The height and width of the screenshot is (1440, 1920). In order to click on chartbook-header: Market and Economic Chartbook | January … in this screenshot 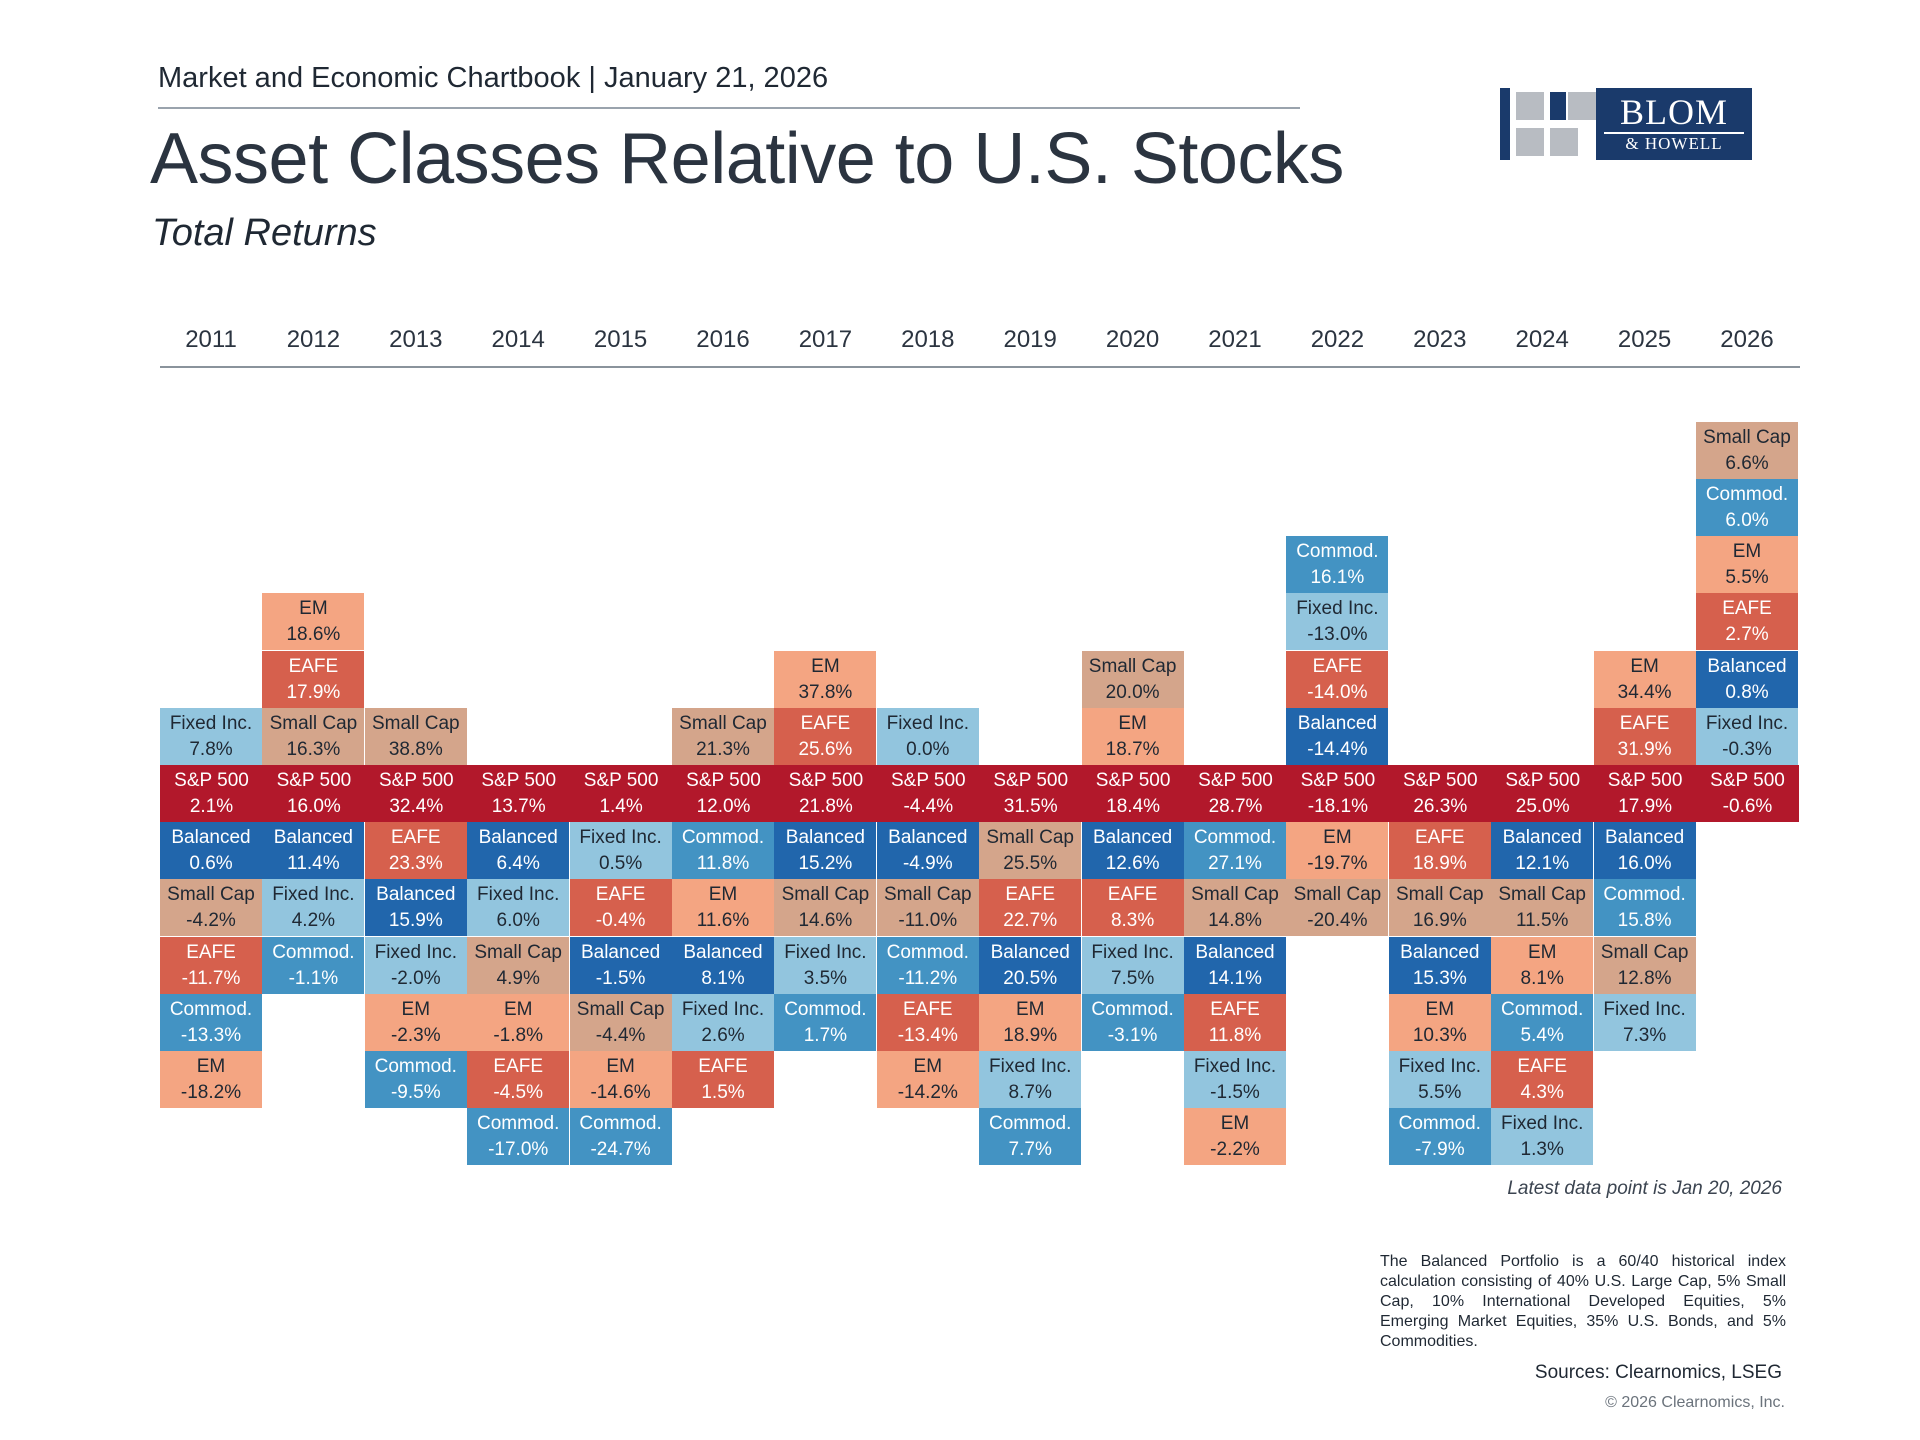, I will do `click(493, 78)`.